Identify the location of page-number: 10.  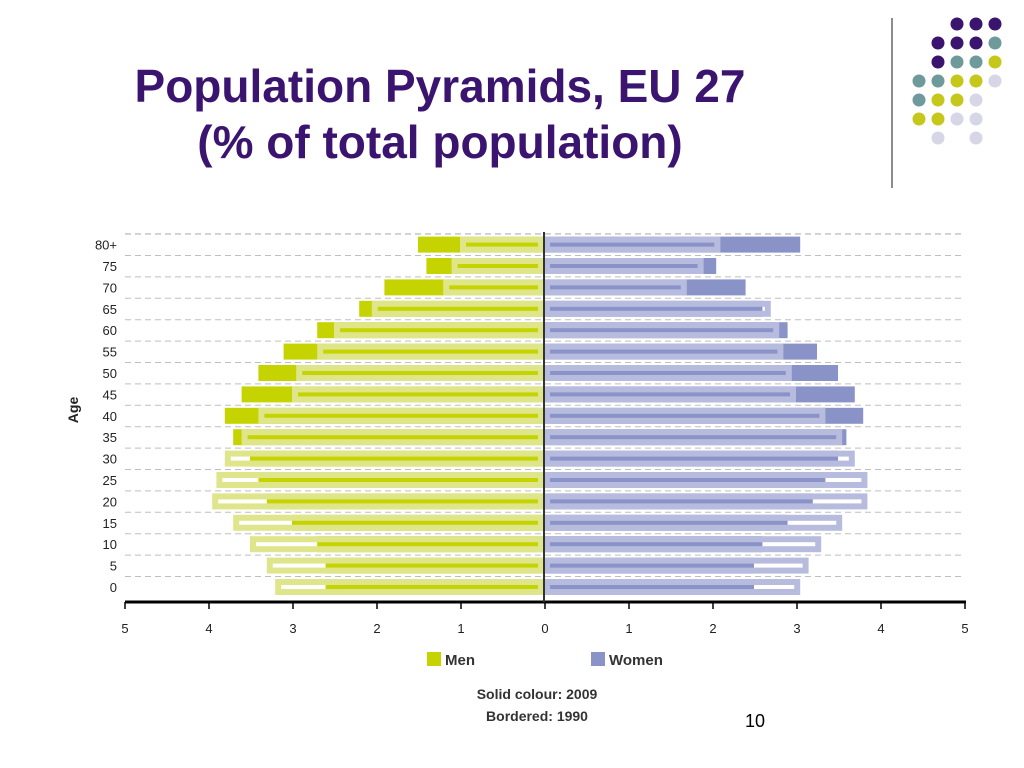
(755, 721).